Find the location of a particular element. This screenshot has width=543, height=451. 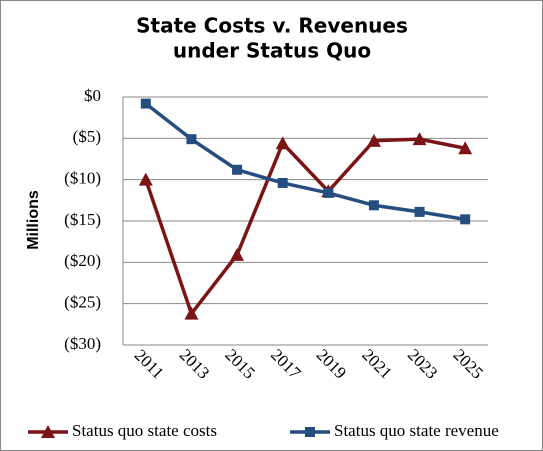

y-tick-label: ($10) is located at coordinates (82, 178).